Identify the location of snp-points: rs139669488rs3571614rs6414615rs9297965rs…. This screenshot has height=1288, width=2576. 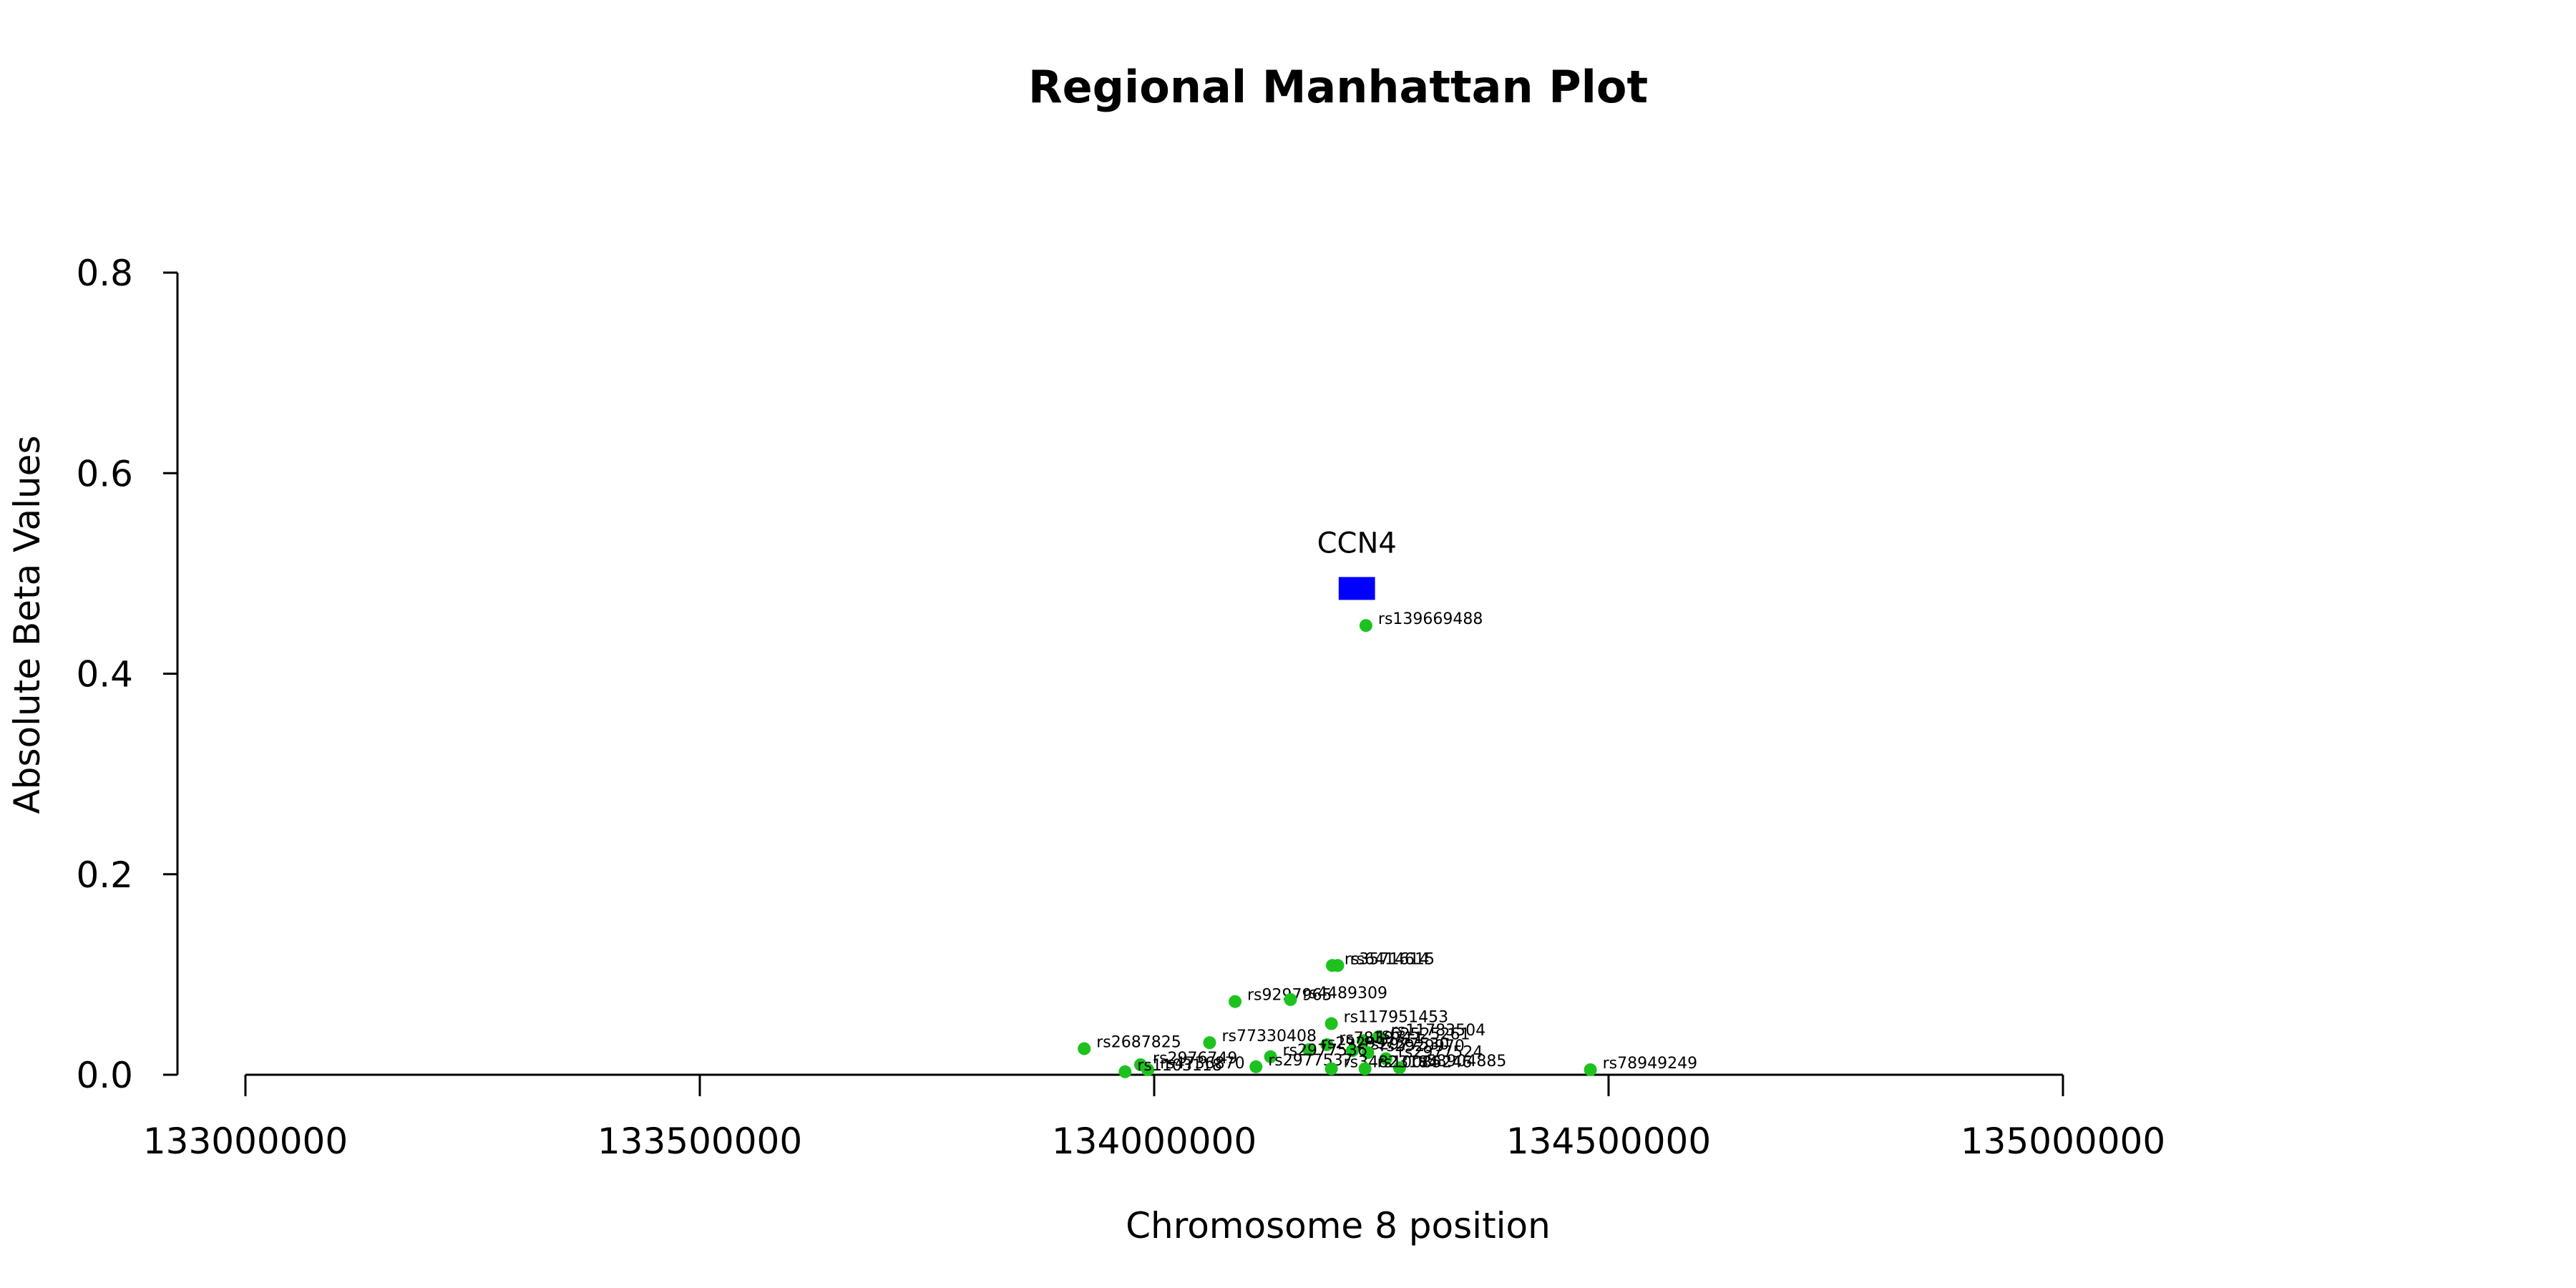
(1387, 844).